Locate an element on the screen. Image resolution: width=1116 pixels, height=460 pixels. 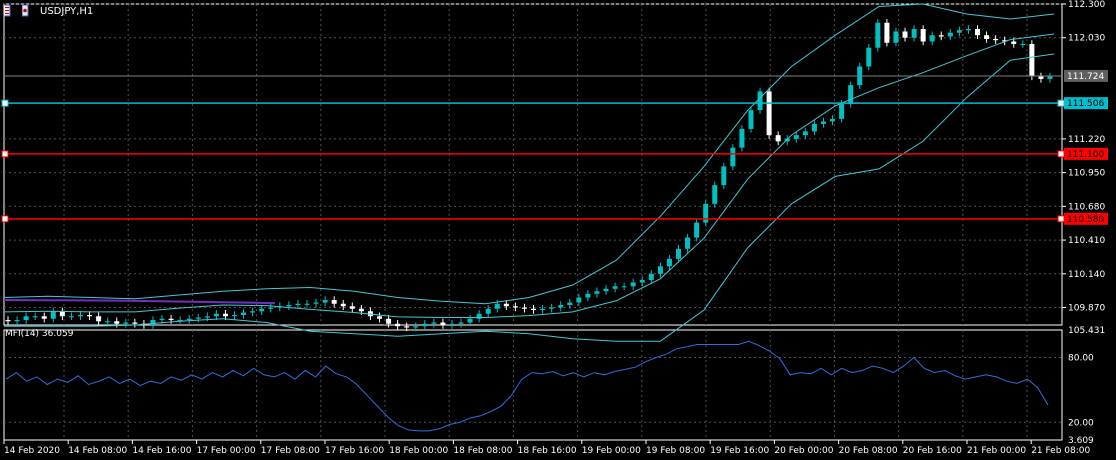
time-axis-label: 19 Feb 00:00 is located at coordinates (611, 451).